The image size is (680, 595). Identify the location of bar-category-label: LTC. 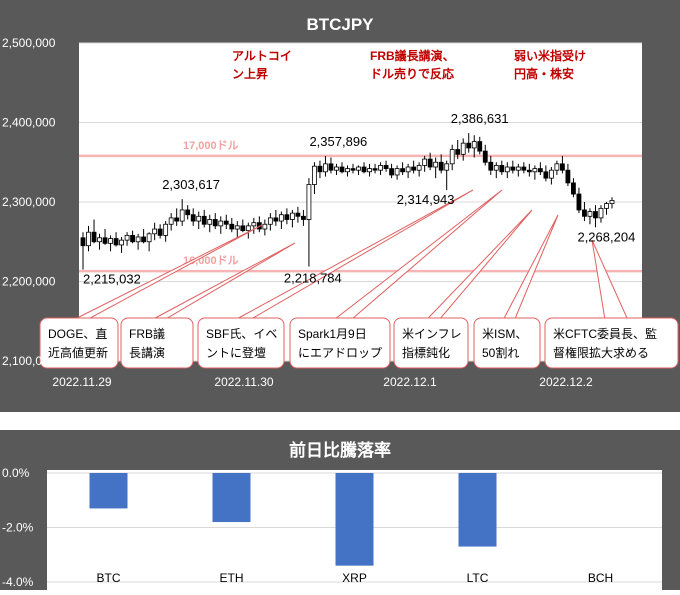
(478, 578).